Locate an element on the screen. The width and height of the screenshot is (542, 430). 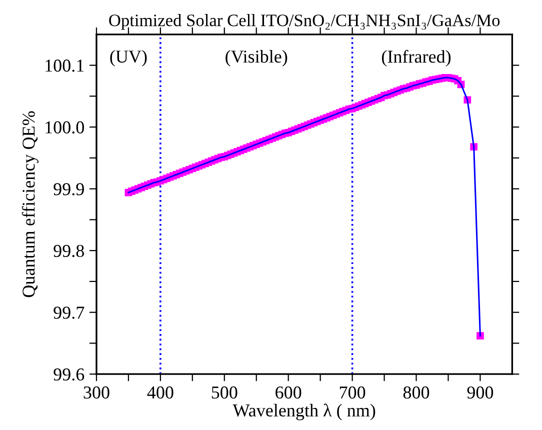
x-tick-label: 600 is located at coordinates (289, 392).